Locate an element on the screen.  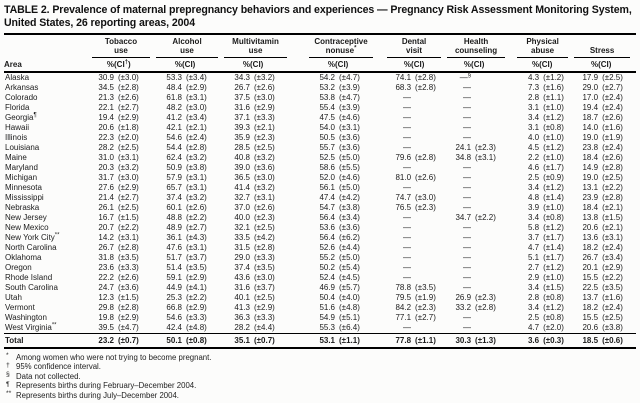
ci-cell: (±0.7) is located at coordinates (280, 340).